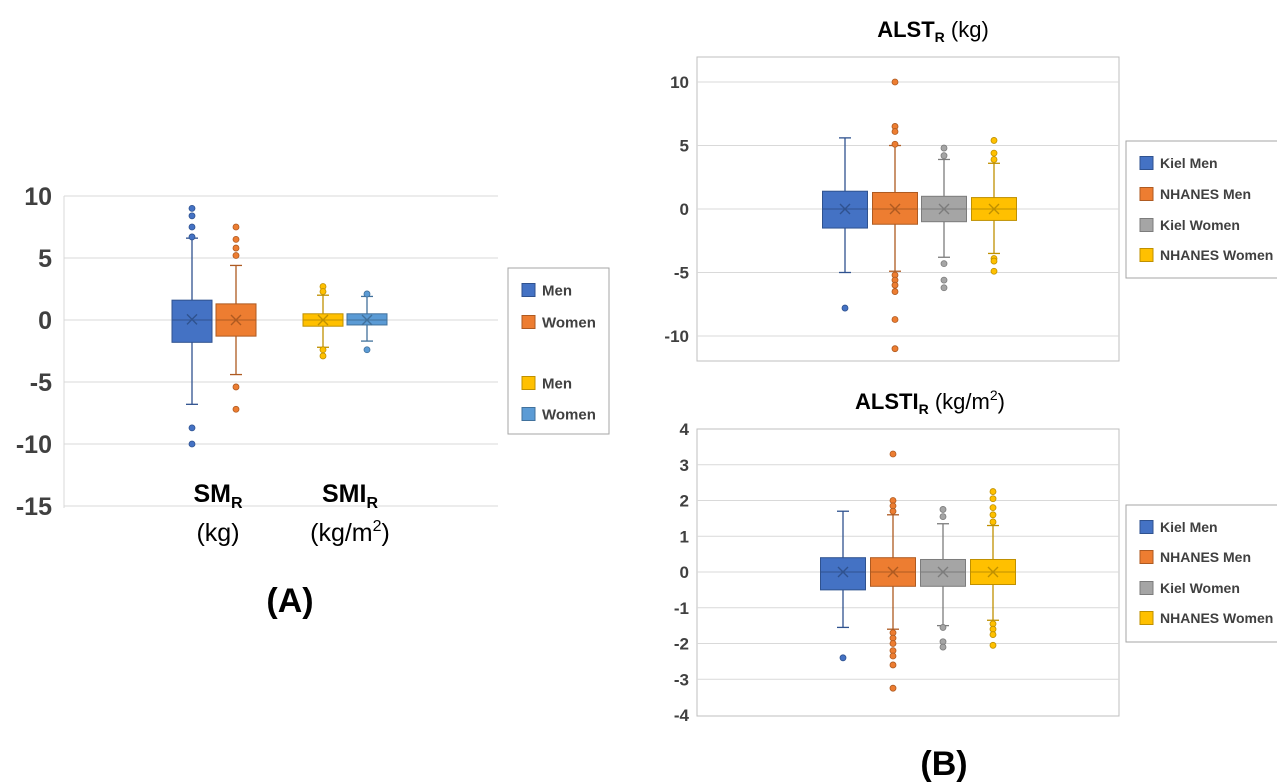 This screenshot has width=1277, height=782. I want to click on b2-series-0-mean-marker, so click(843, 572).